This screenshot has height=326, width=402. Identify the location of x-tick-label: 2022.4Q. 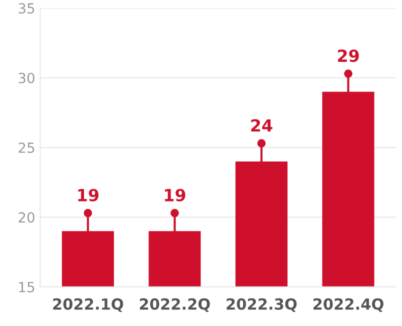
(348, 305).